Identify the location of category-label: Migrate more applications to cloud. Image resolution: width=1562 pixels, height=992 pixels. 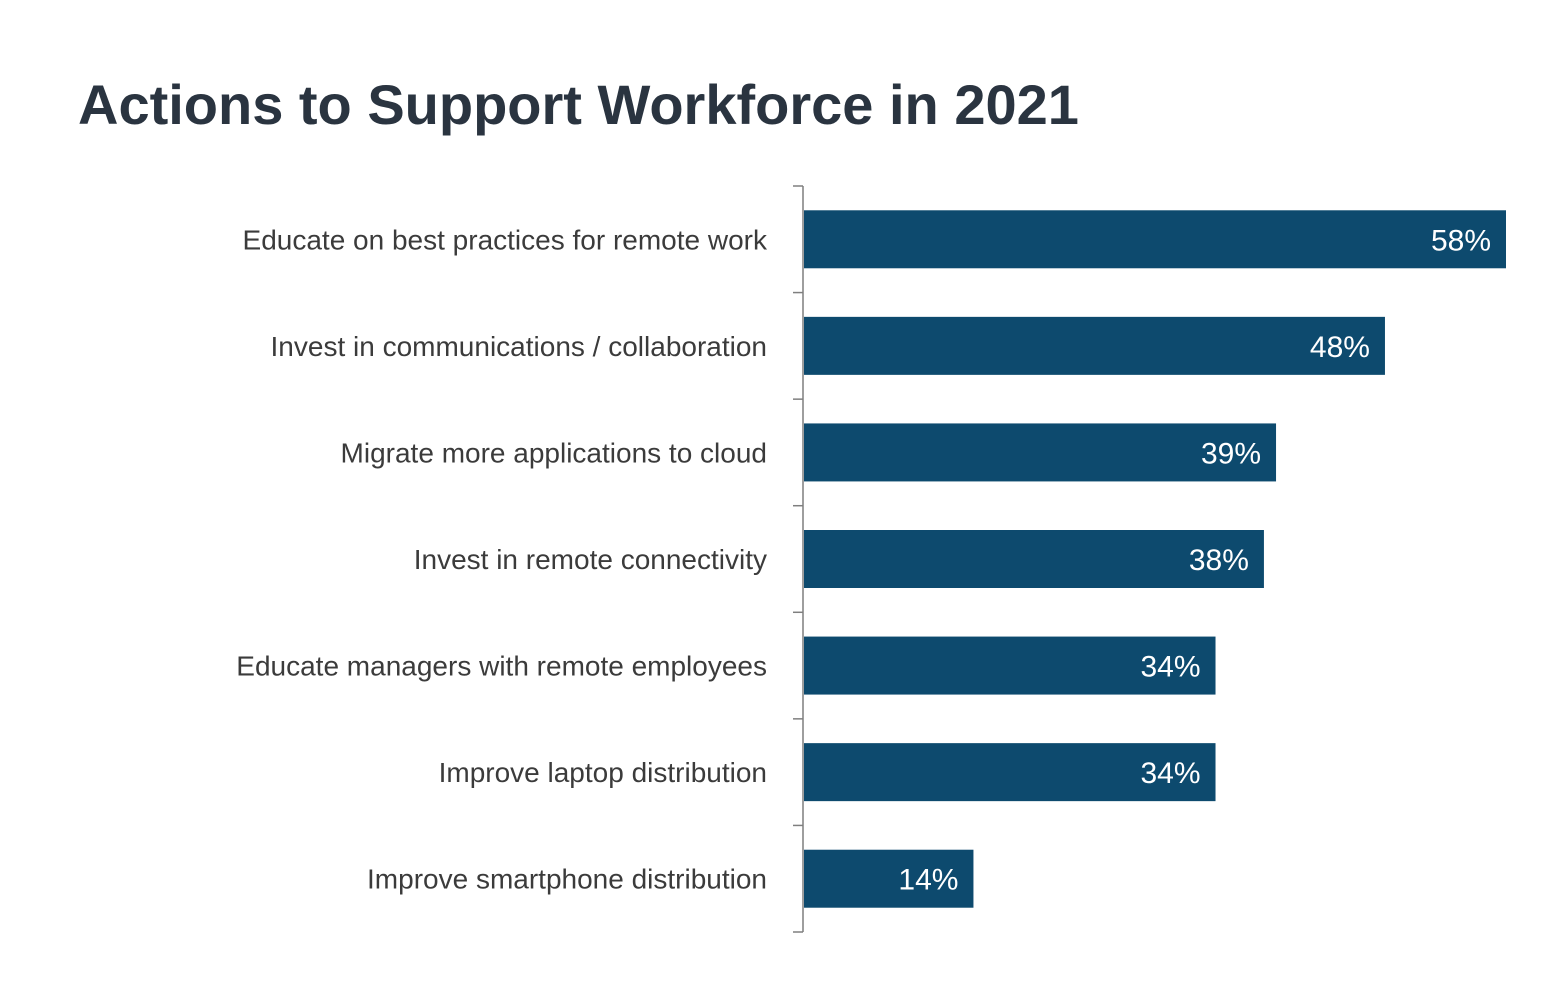
(554, 452).